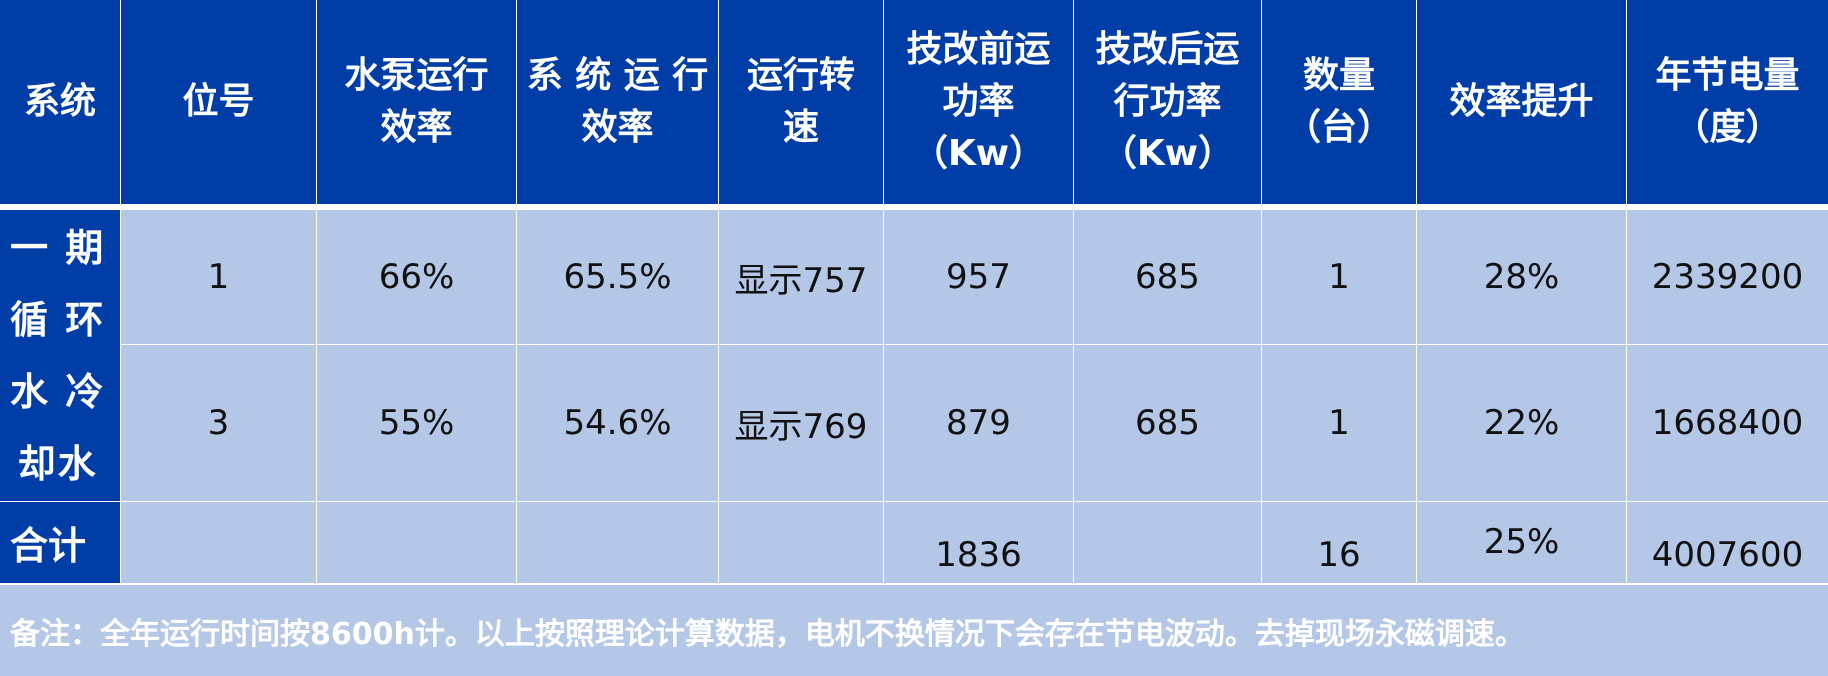 This screenshot has width=1828, height=676. What do you see at coordinates (1521, 102) in the screenshot?
I see `header-cell: 效率提升` at bounding box center [1521, 102].